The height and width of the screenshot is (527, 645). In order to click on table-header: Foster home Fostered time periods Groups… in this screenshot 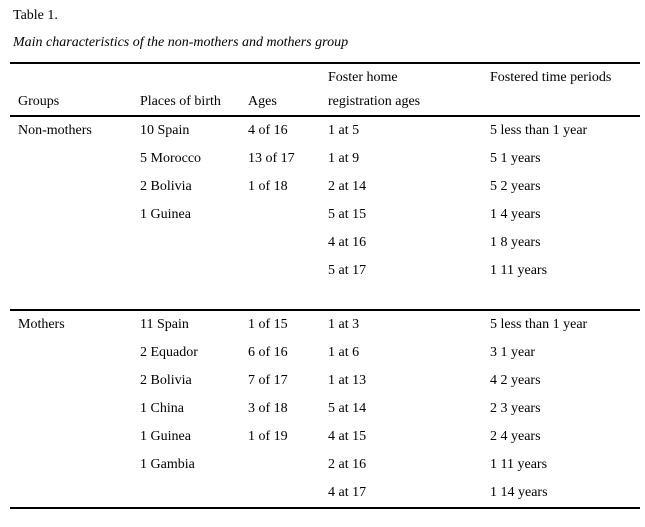, I will do `click(325, 90)`.